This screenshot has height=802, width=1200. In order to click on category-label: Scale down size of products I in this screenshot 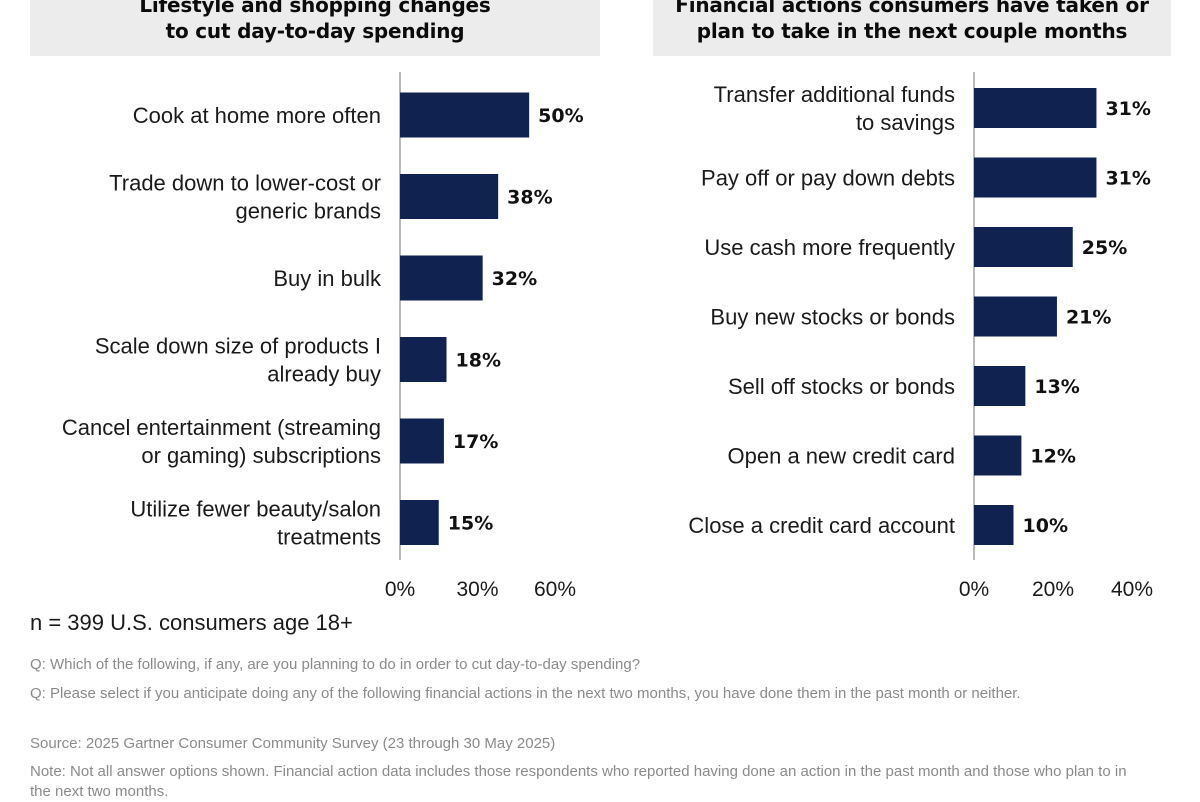, I will do `click(238, 346)`.